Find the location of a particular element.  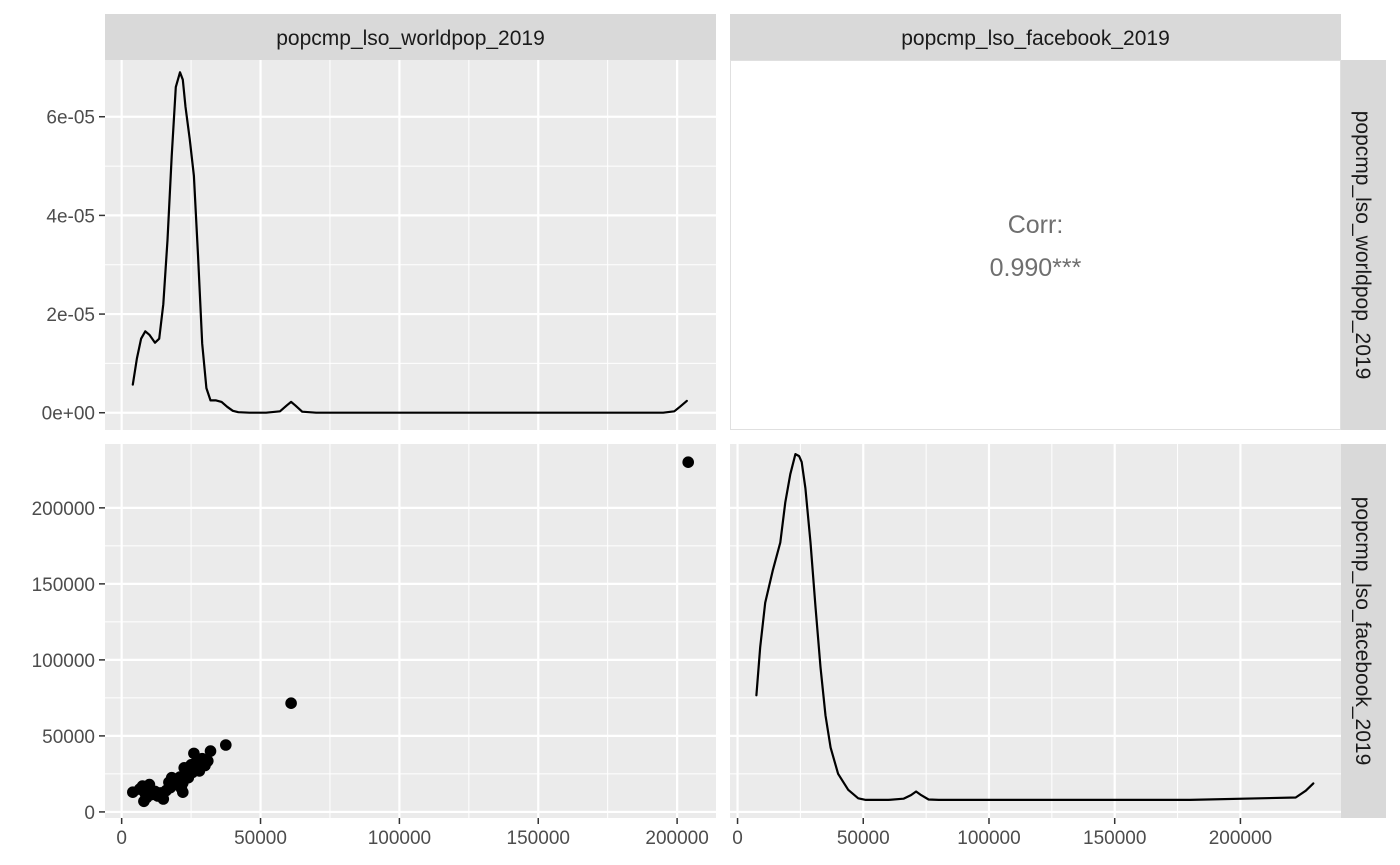

strip-right-bottom-label: popcmp_lso_facebook_2019 is located at coordinates (1362, 631).